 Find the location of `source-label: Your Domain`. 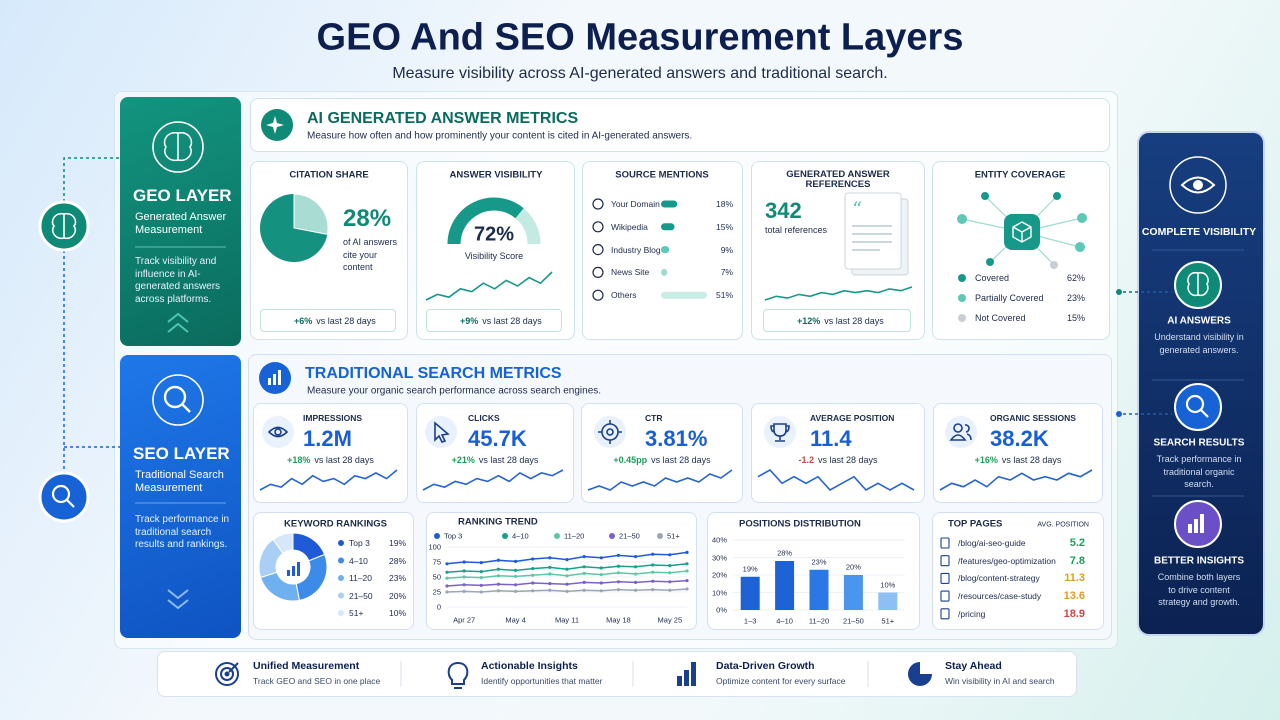

source-label: Your Domain is located at coordinates (635, 204).